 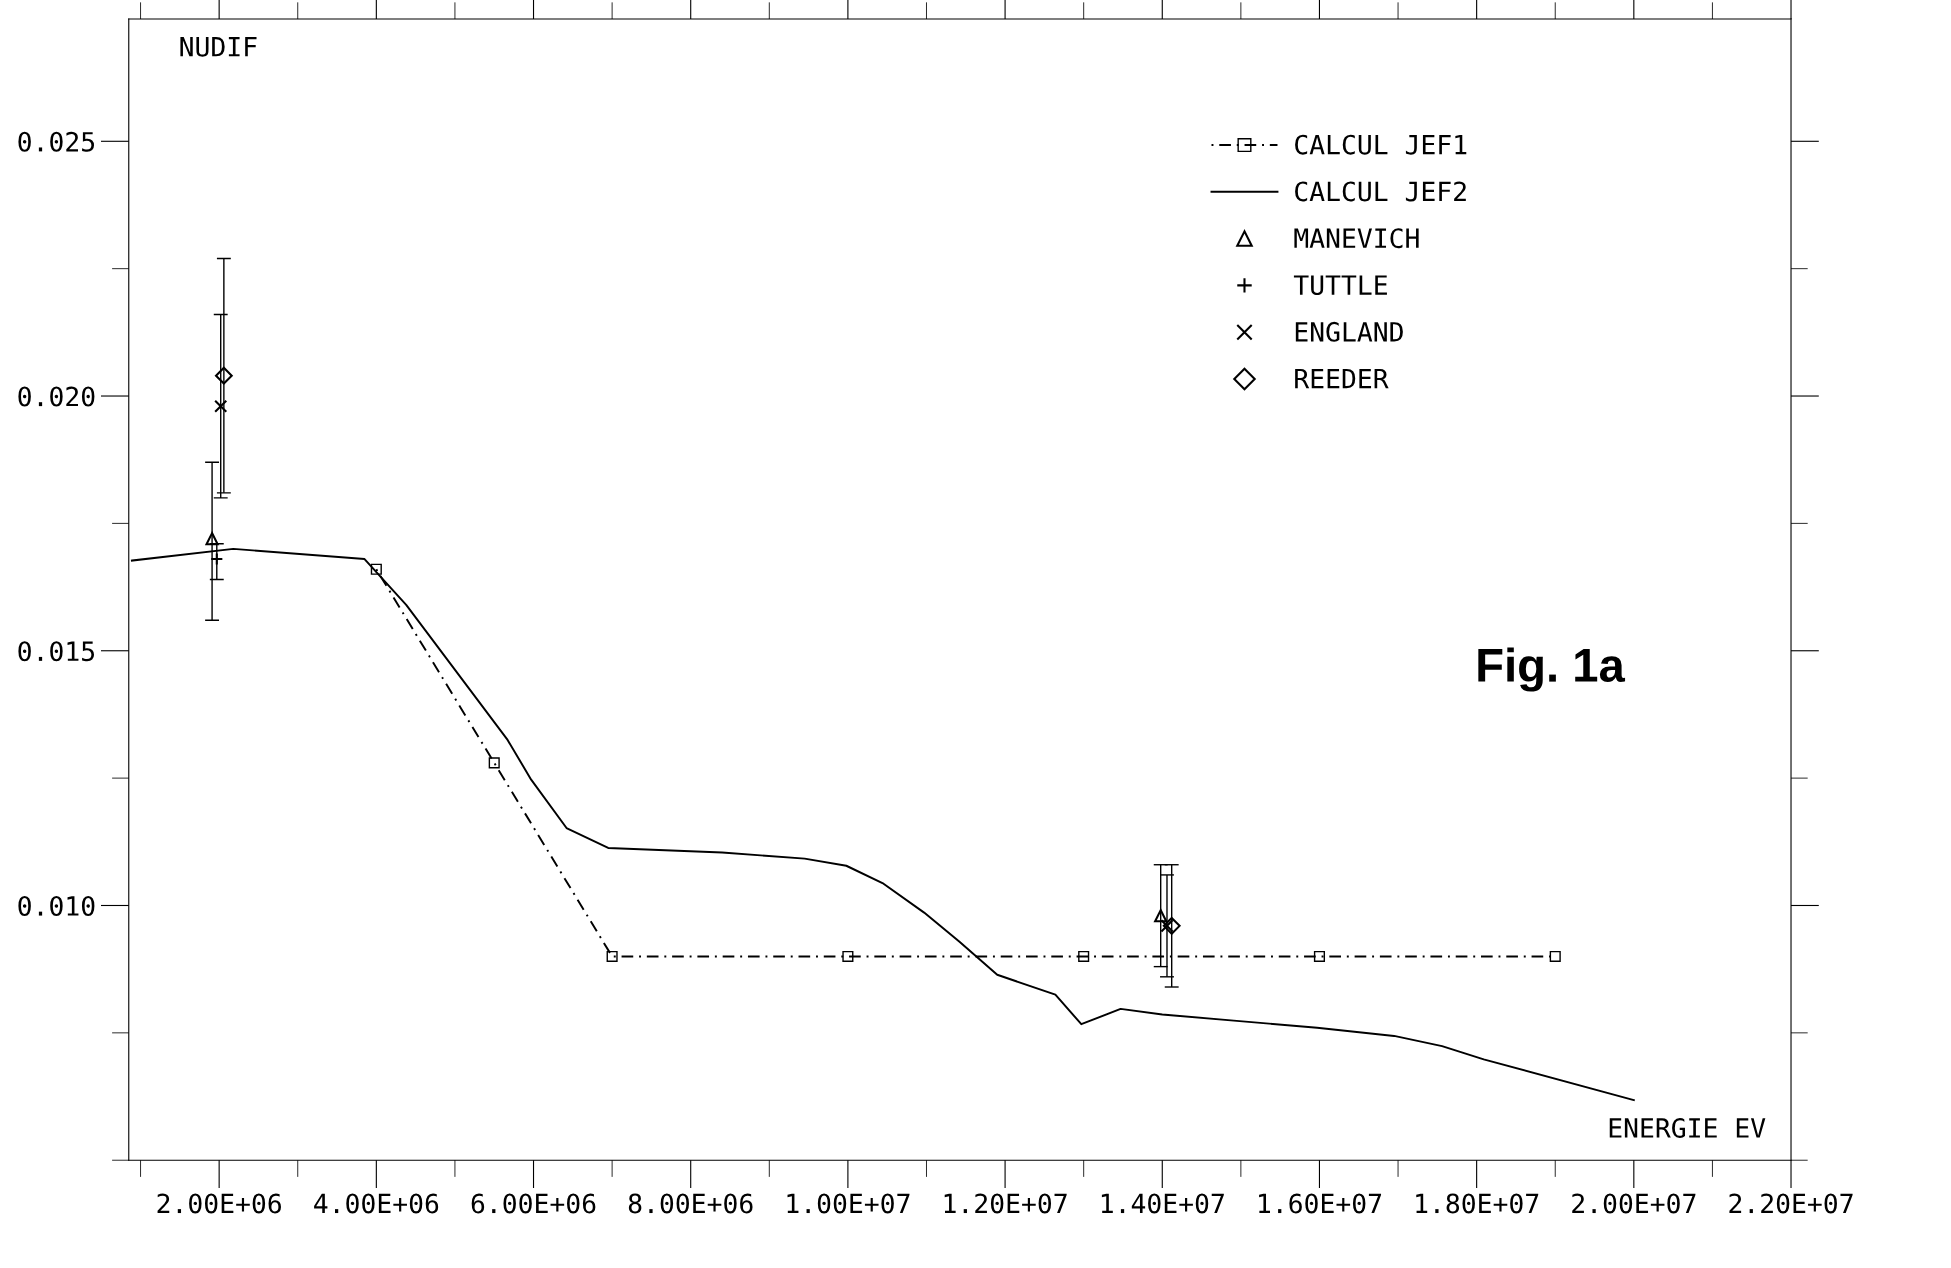 I want to click on y-tick-label: 0.015, so click(x=56, y=651).